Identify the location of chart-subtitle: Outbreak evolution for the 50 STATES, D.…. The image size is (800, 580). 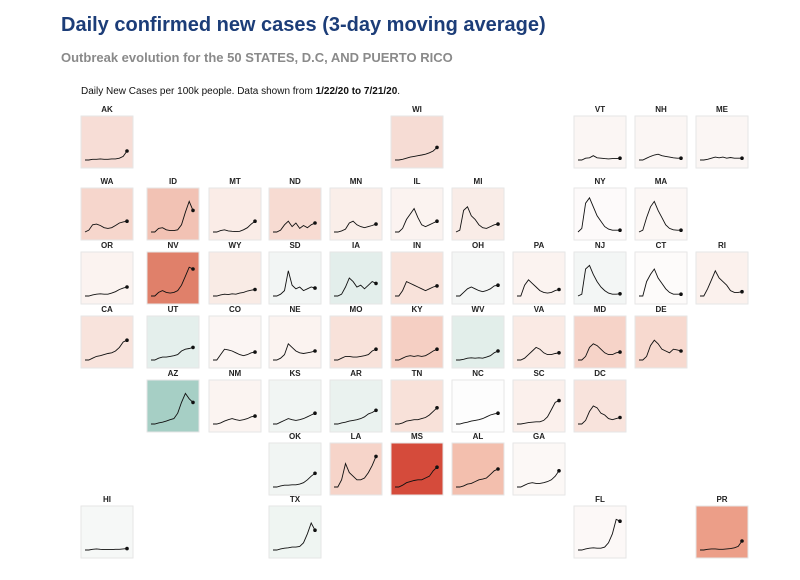
(257, 57).